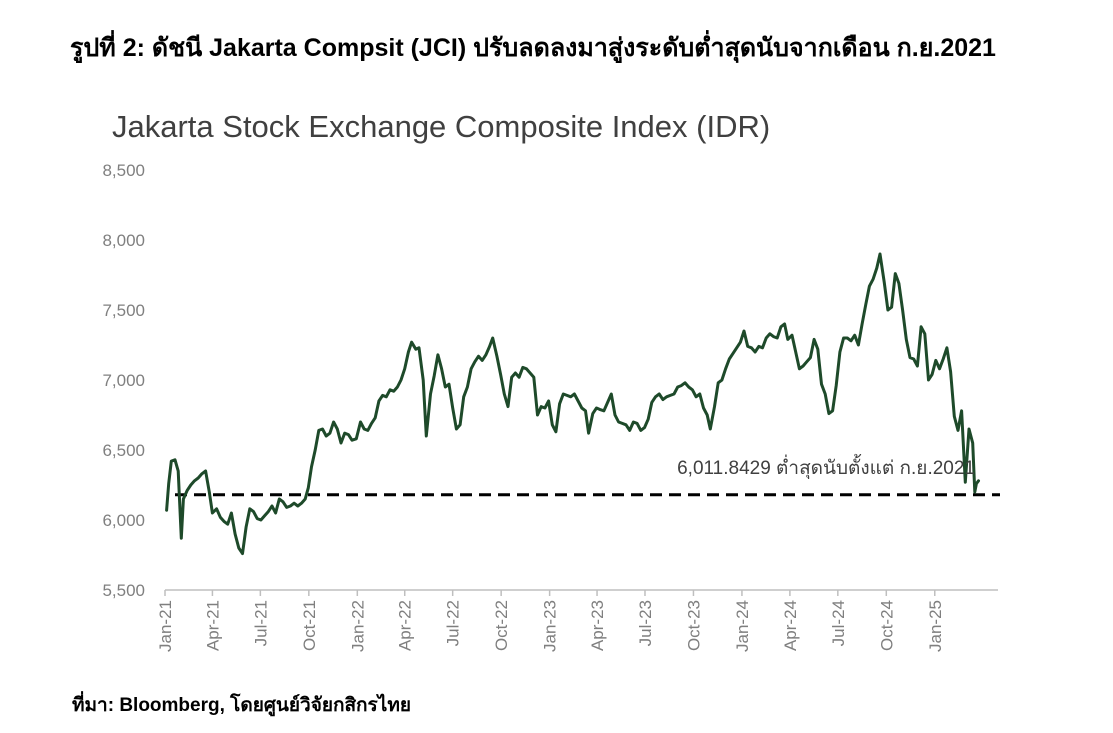 Image resolution: width=1113 pixels, height=733 pixels. I want to click on y-tick-label: 8,500, so click(123, 170).